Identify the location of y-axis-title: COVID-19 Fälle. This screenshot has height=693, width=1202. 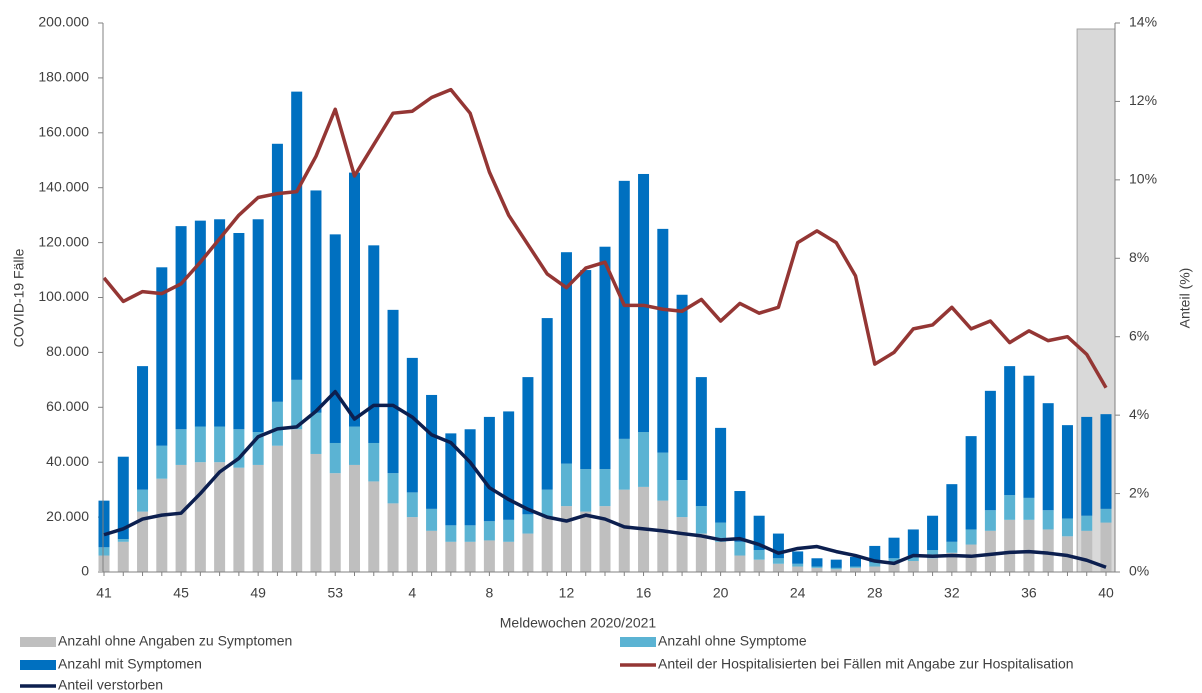
(19, 297).